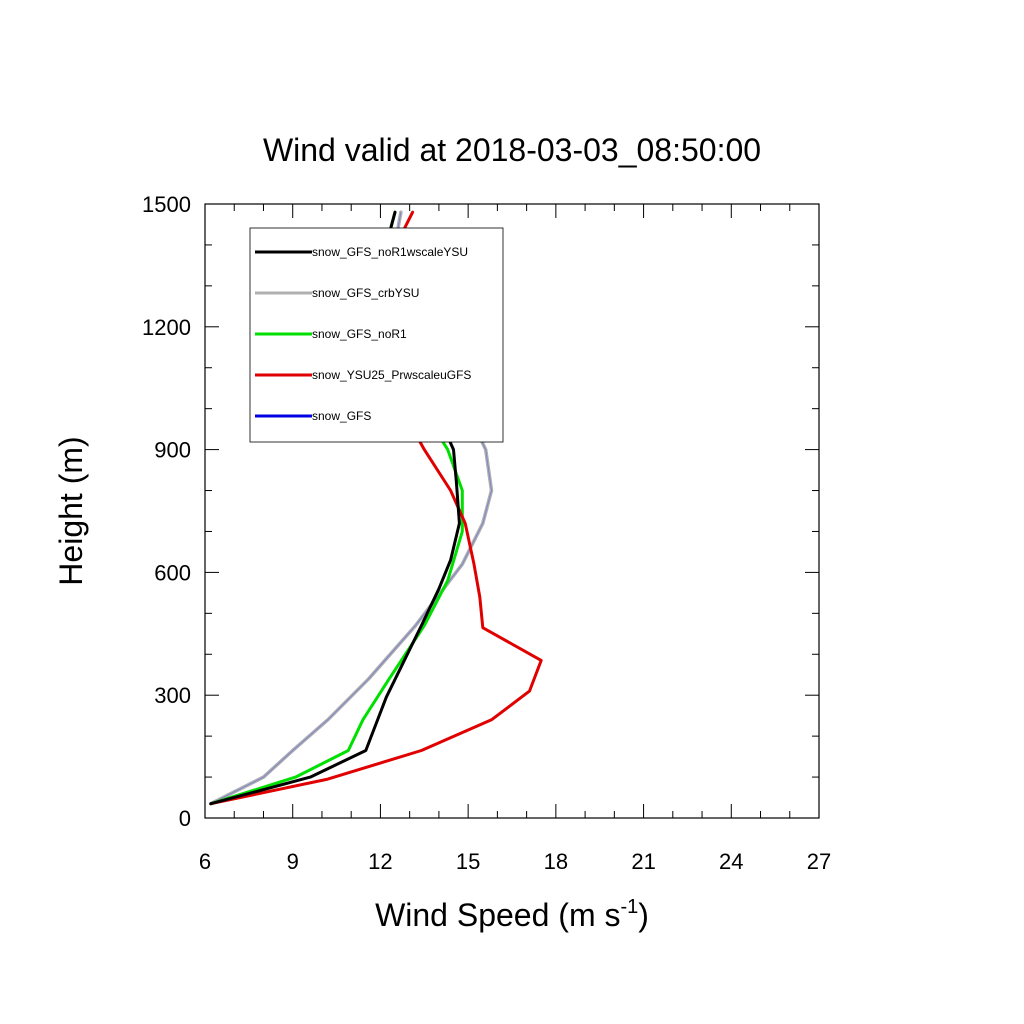 This screenshot has height=1024, width=1024. I want to click on legend-label: snow_YSU25_PrwscaleuGFS, so click(391, 375).